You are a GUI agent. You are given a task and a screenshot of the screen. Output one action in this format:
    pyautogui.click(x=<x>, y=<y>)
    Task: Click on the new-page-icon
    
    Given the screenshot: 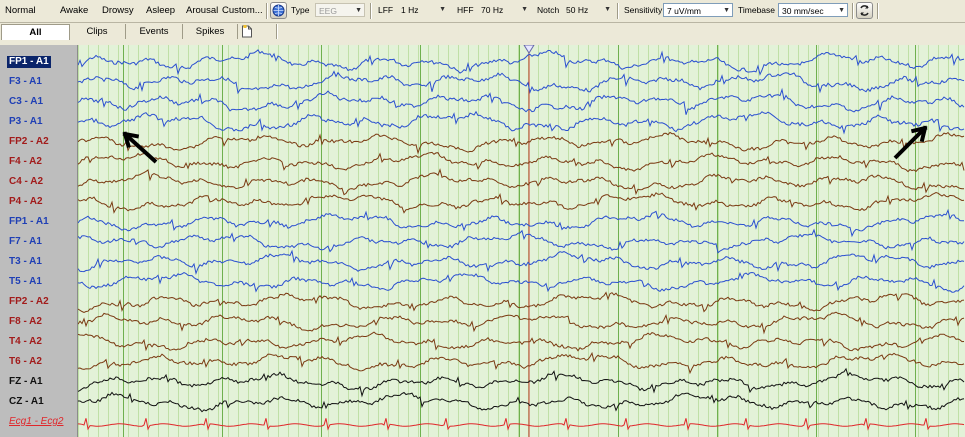 What is the action you would take?
    pyautogui.click(x=247, y=31)
    